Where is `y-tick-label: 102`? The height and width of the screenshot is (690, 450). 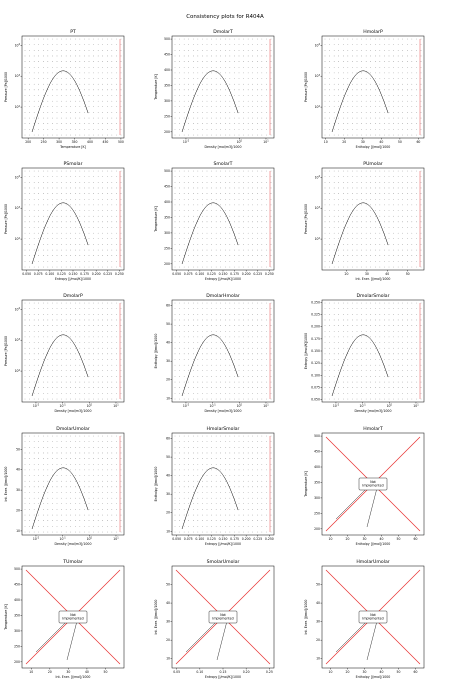 y-tick-label: 102 is located at coordinates (318, 239).